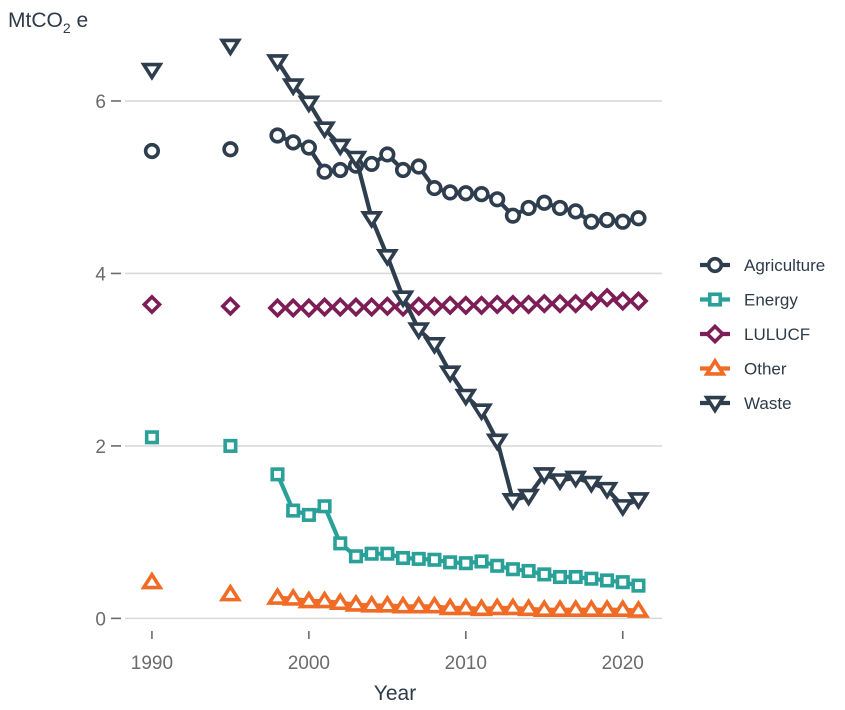 This screenshot has width=845, height=710. Describe the element at coordinates (765, 369) in the screenshot. I see `legend-label: Other` at that location.